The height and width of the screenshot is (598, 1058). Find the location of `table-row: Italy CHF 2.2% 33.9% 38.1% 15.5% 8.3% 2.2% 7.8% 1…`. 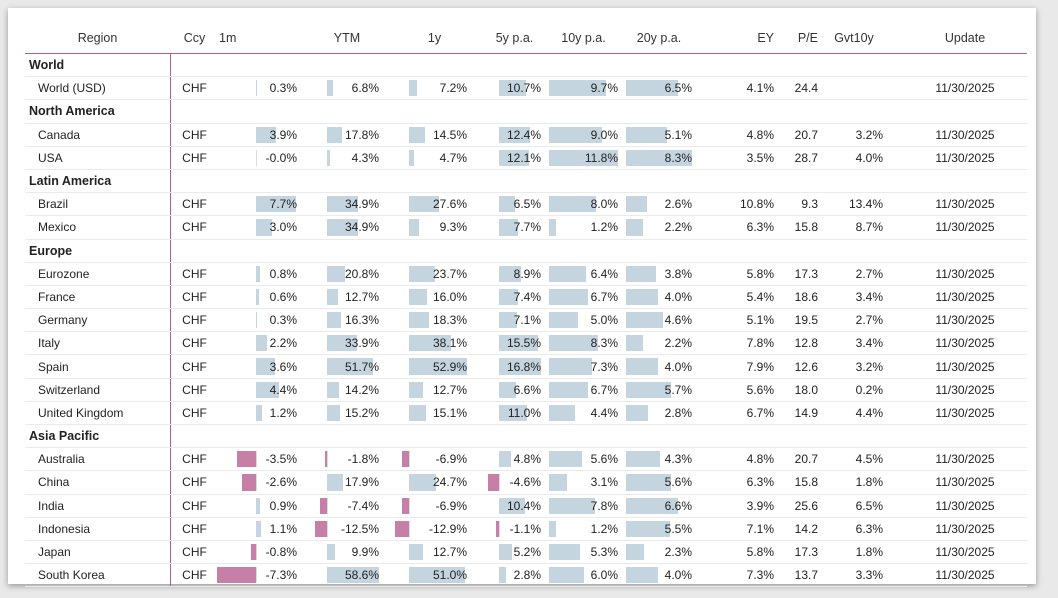

table-row: Italy CHF 2.2% 33.9% 38.1% 15.5% 8.3% 2.2% 7.8% 1… is located at coordinates (526, 344).